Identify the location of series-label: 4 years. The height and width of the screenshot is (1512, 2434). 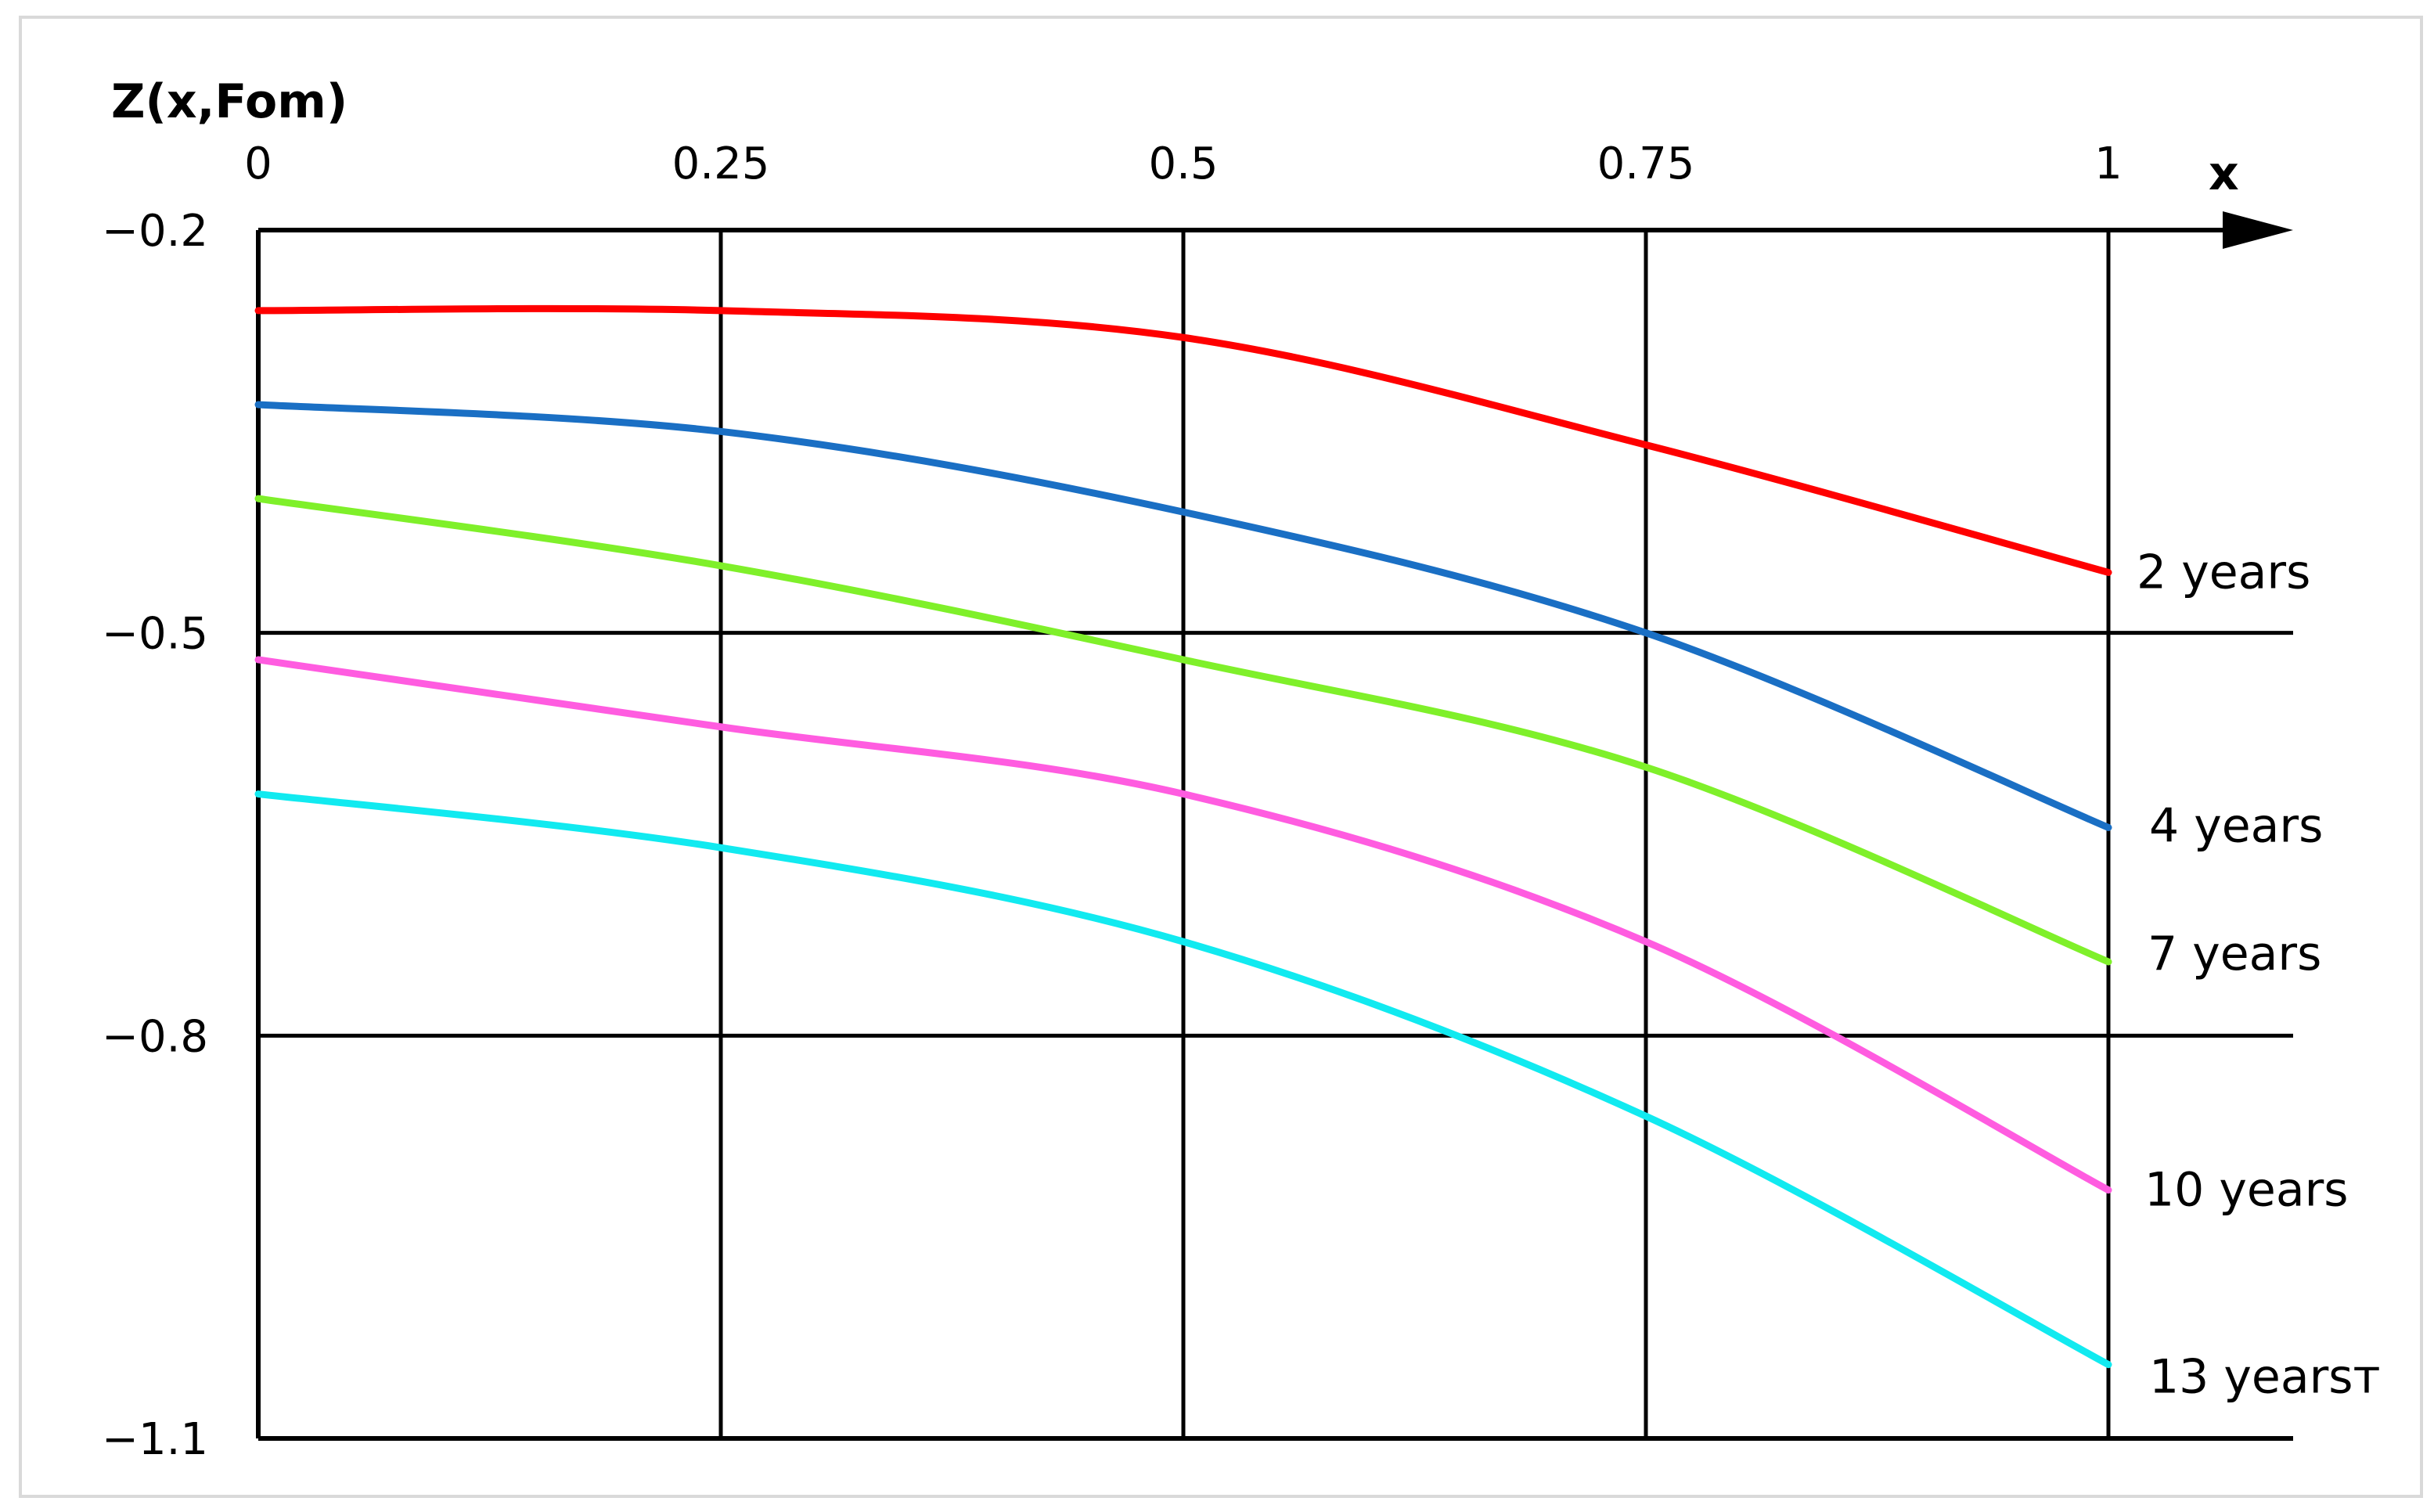
(2236, 825).